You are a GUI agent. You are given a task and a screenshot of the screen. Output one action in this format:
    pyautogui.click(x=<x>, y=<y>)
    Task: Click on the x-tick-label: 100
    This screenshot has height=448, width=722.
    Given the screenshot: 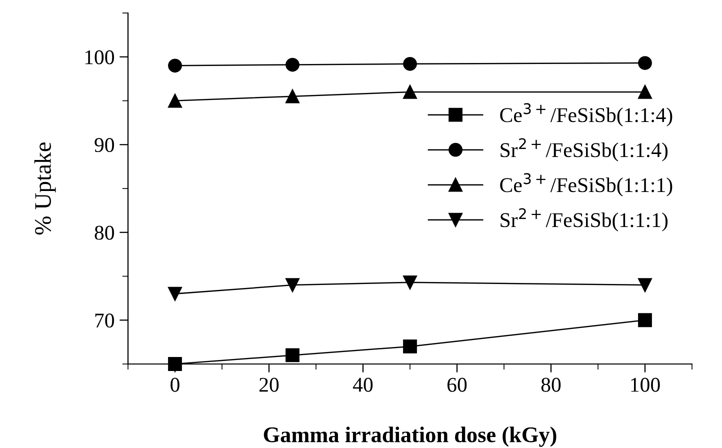 What is the action you would take?
    pyautogui.click(x=645, y=385)
    